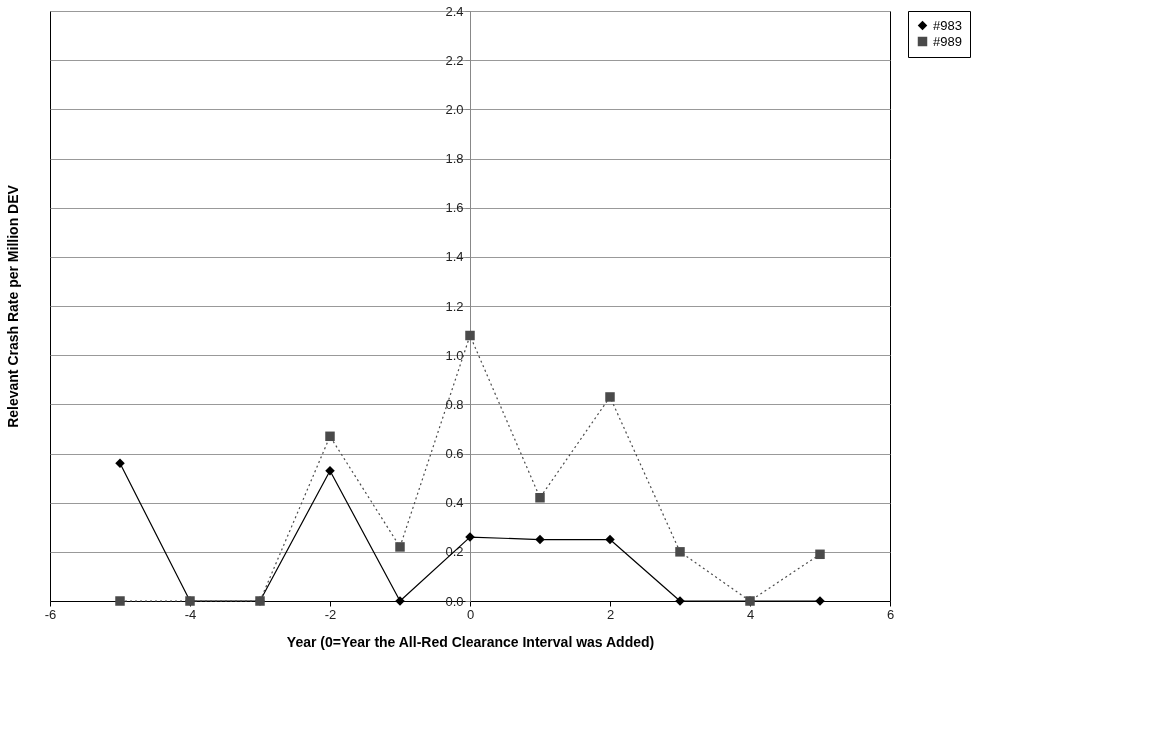  Describe the element at coordinates (750, 614) in the screenshot. I see `x-tick-label: 4` at that location.